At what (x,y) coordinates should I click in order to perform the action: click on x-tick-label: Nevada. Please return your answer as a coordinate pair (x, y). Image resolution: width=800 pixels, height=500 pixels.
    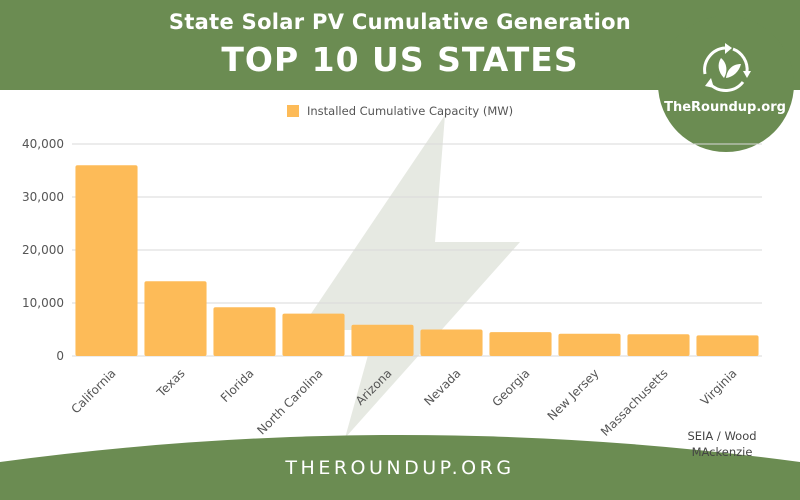
    Looking at the image, I should click on (442, 387).